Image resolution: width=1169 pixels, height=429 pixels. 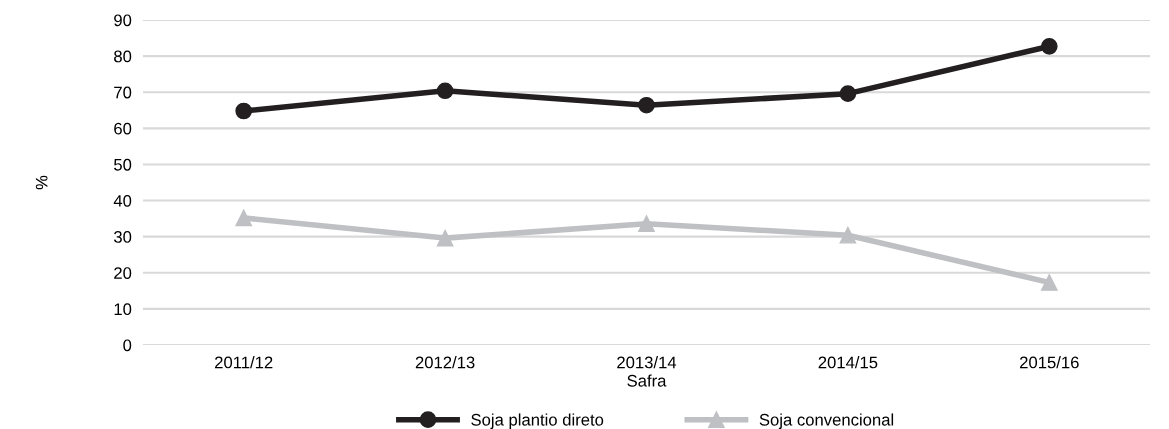 What do you see at coordinates (445, 362) in the screenshot?
I see `x-tick-label: 2012/13` at bounding box center [445, 362].